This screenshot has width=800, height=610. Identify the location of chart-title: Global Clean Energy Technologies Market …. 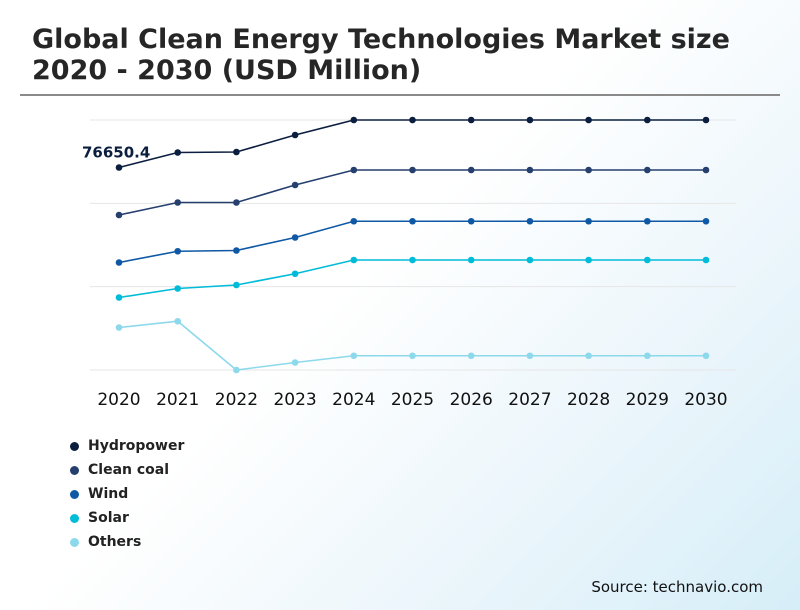
(381, 55).